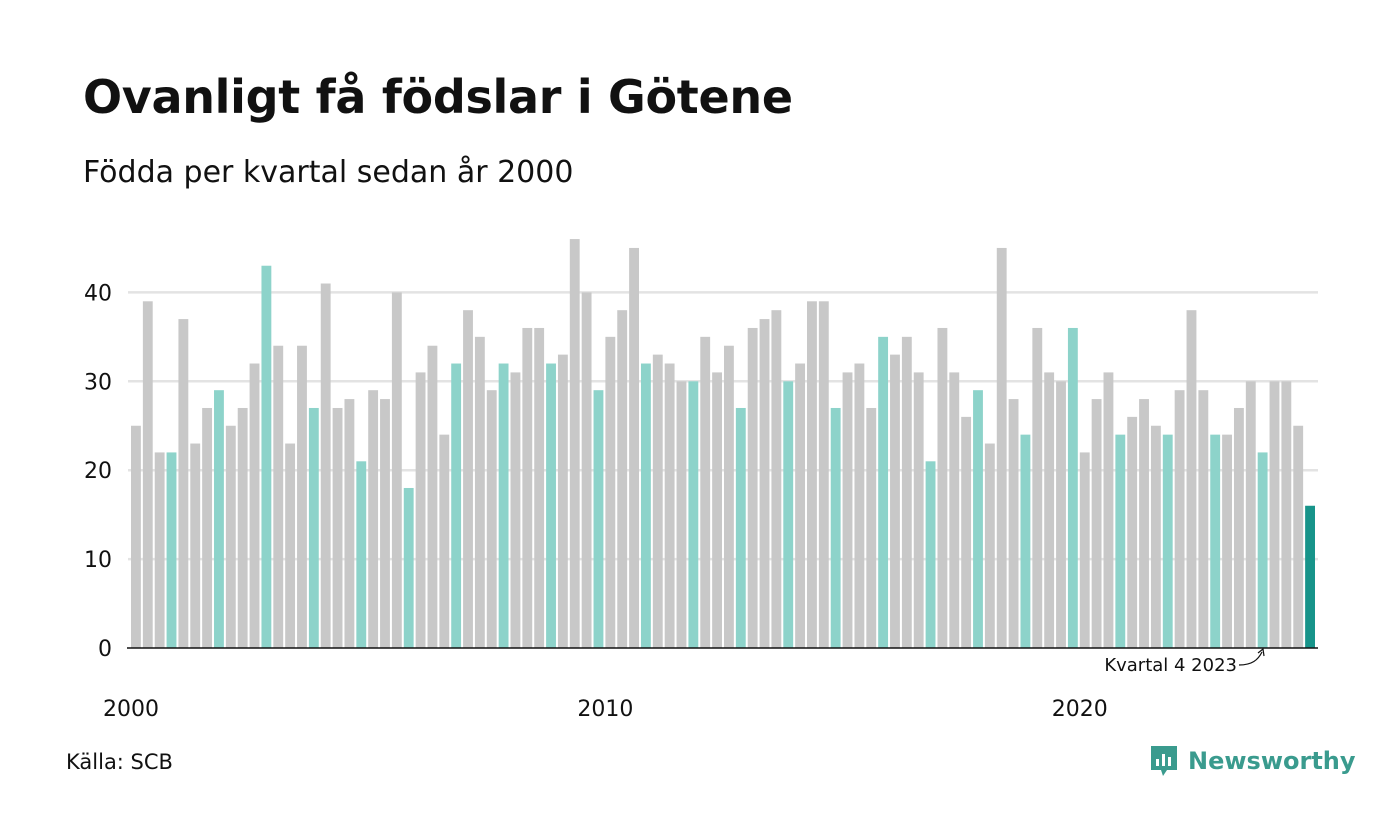  I want to click on source-note: Källa: SCB, so click(119, 762).